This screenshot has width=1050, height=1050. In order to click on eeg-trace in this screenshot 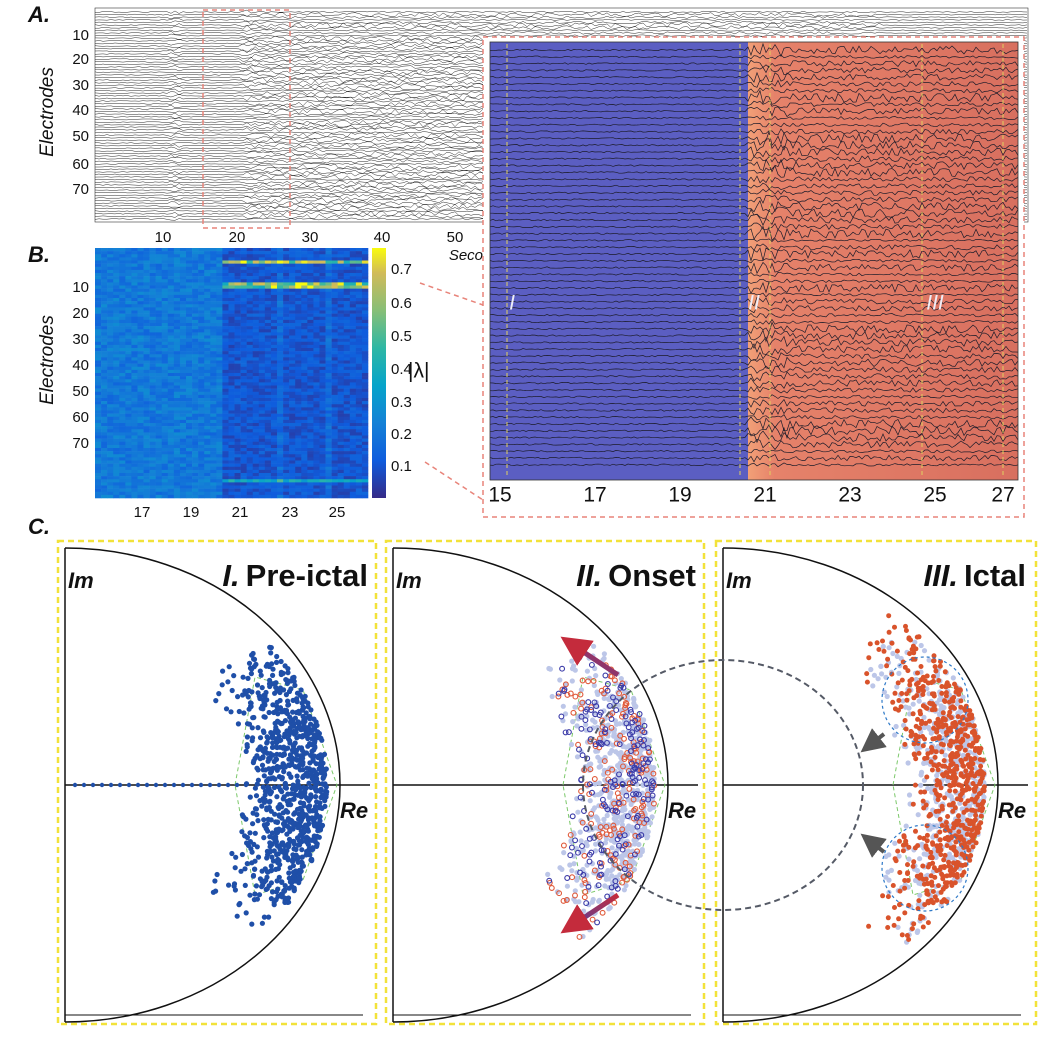, I will do `click(754, 444)`.